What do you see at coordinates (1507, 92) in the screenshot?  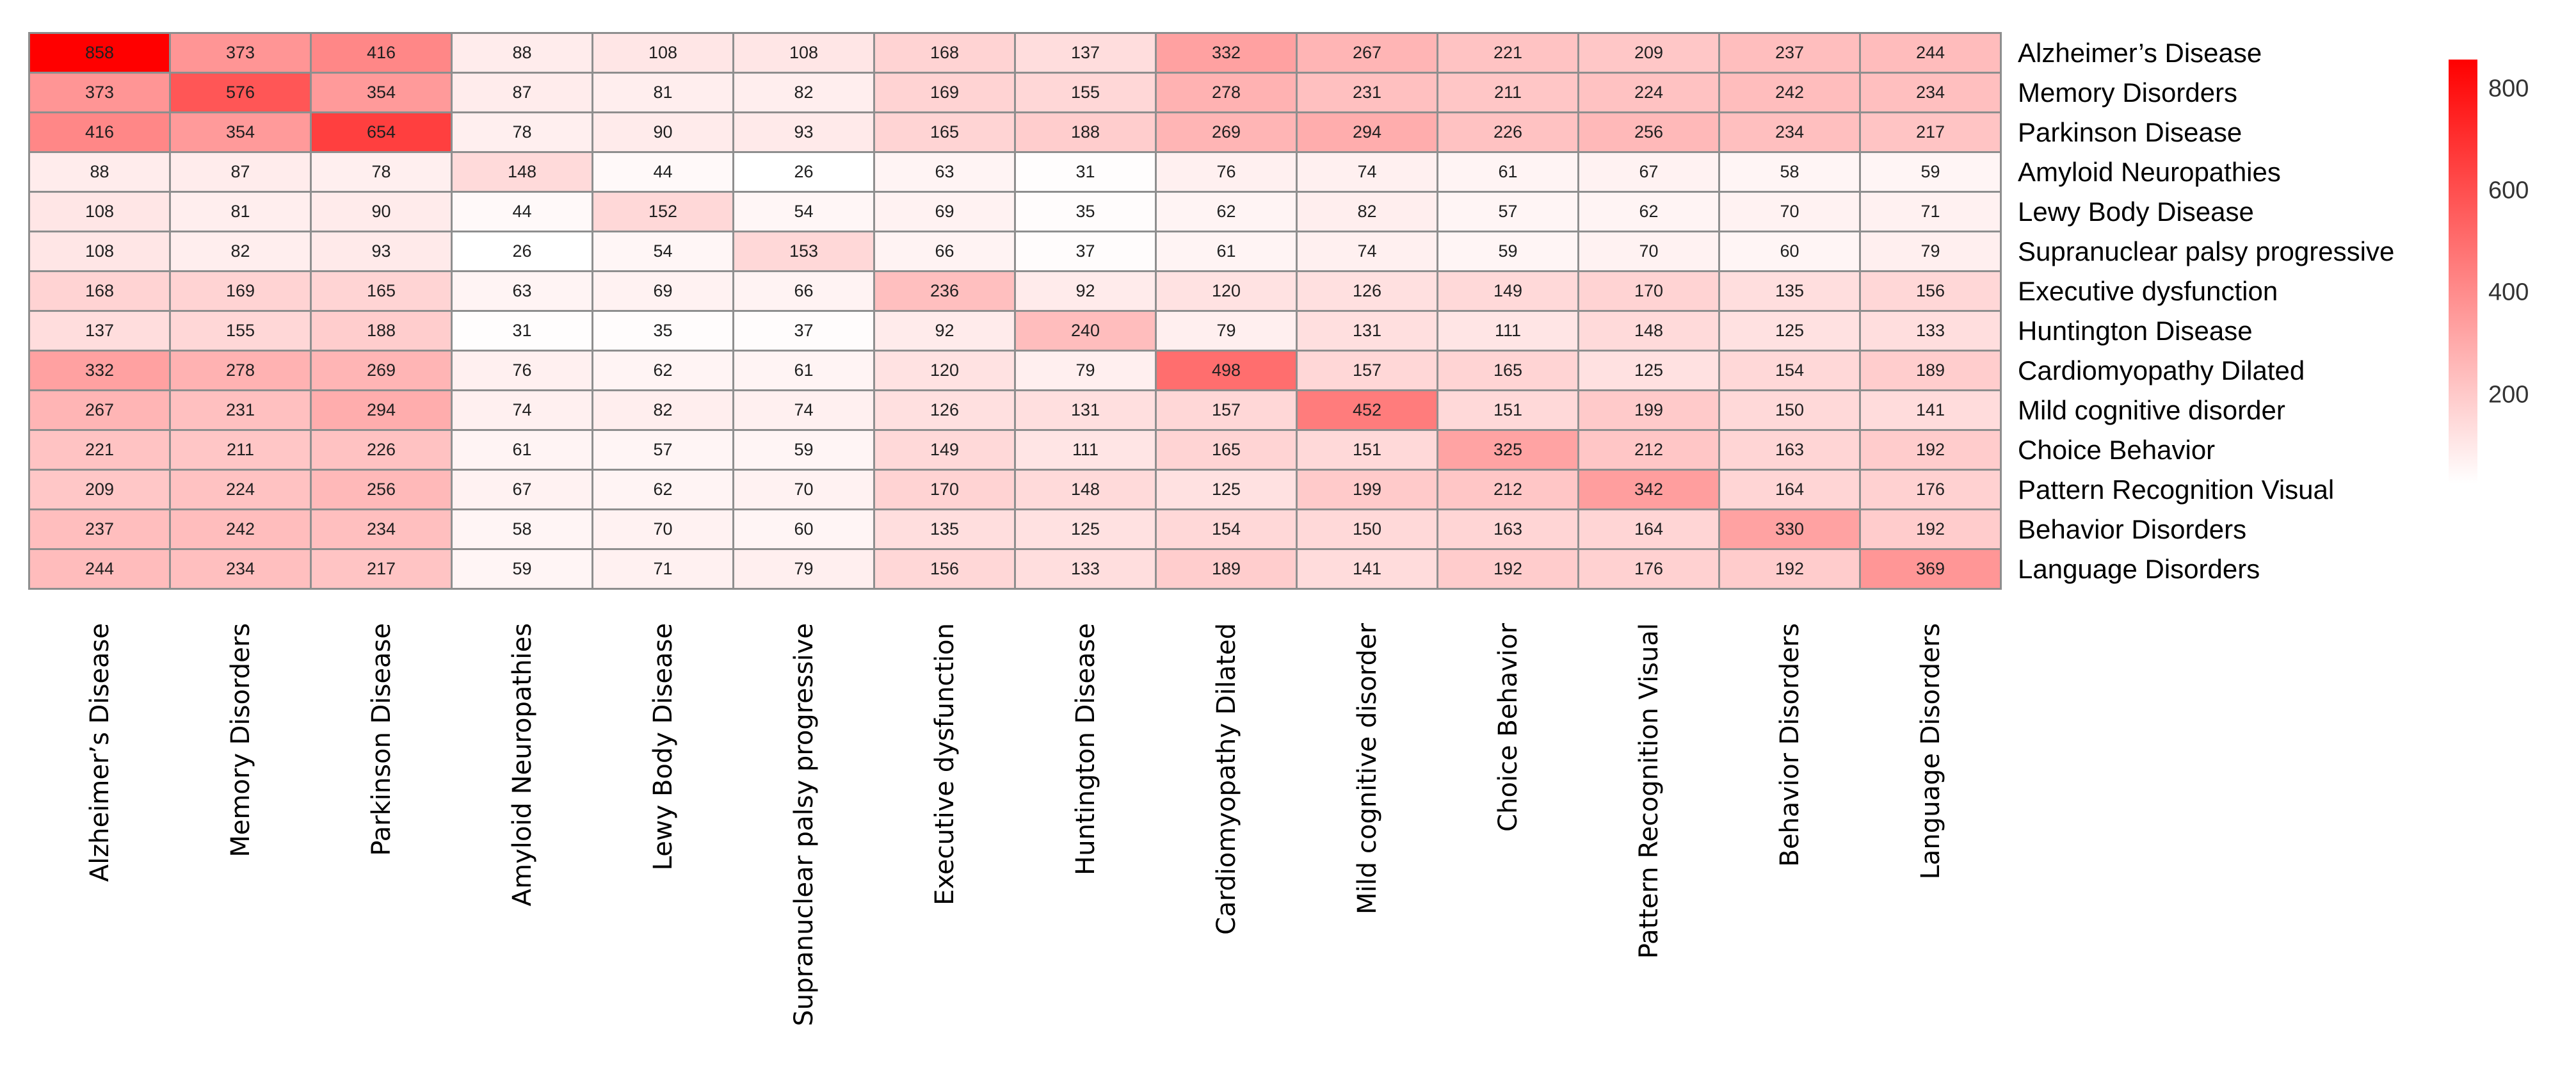 I see `heatmap-cell-r1-c10: 211` at bounding box center [1507, 92].